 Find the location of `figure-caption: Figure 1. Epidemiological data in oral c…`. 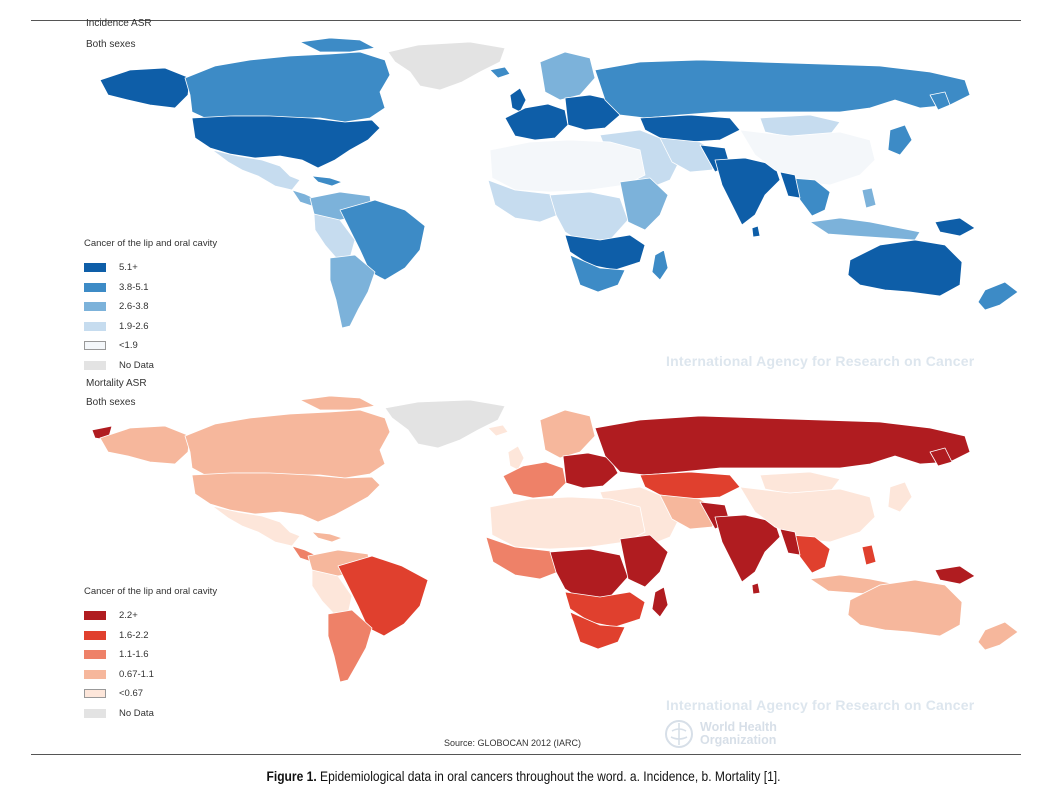

figure-caption: Figure 1. Epidemiological data in oral c… is located at coordinates (523, 776).